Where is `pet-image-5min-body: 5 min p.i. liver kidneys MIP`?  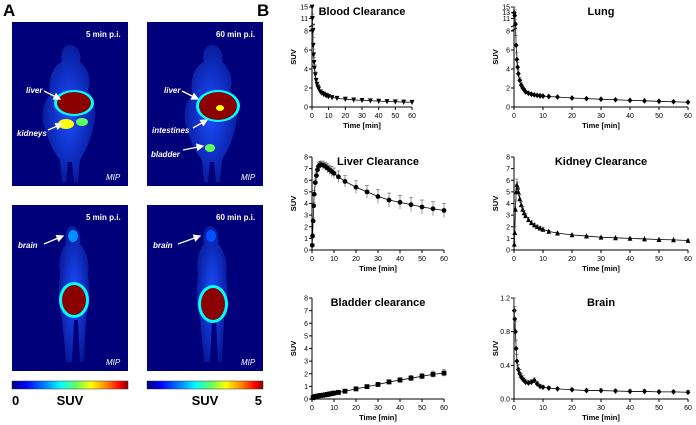
pet-image-5min-body: 5 min p.i. liver kidneys MIP is located at coordinates (70, 104).